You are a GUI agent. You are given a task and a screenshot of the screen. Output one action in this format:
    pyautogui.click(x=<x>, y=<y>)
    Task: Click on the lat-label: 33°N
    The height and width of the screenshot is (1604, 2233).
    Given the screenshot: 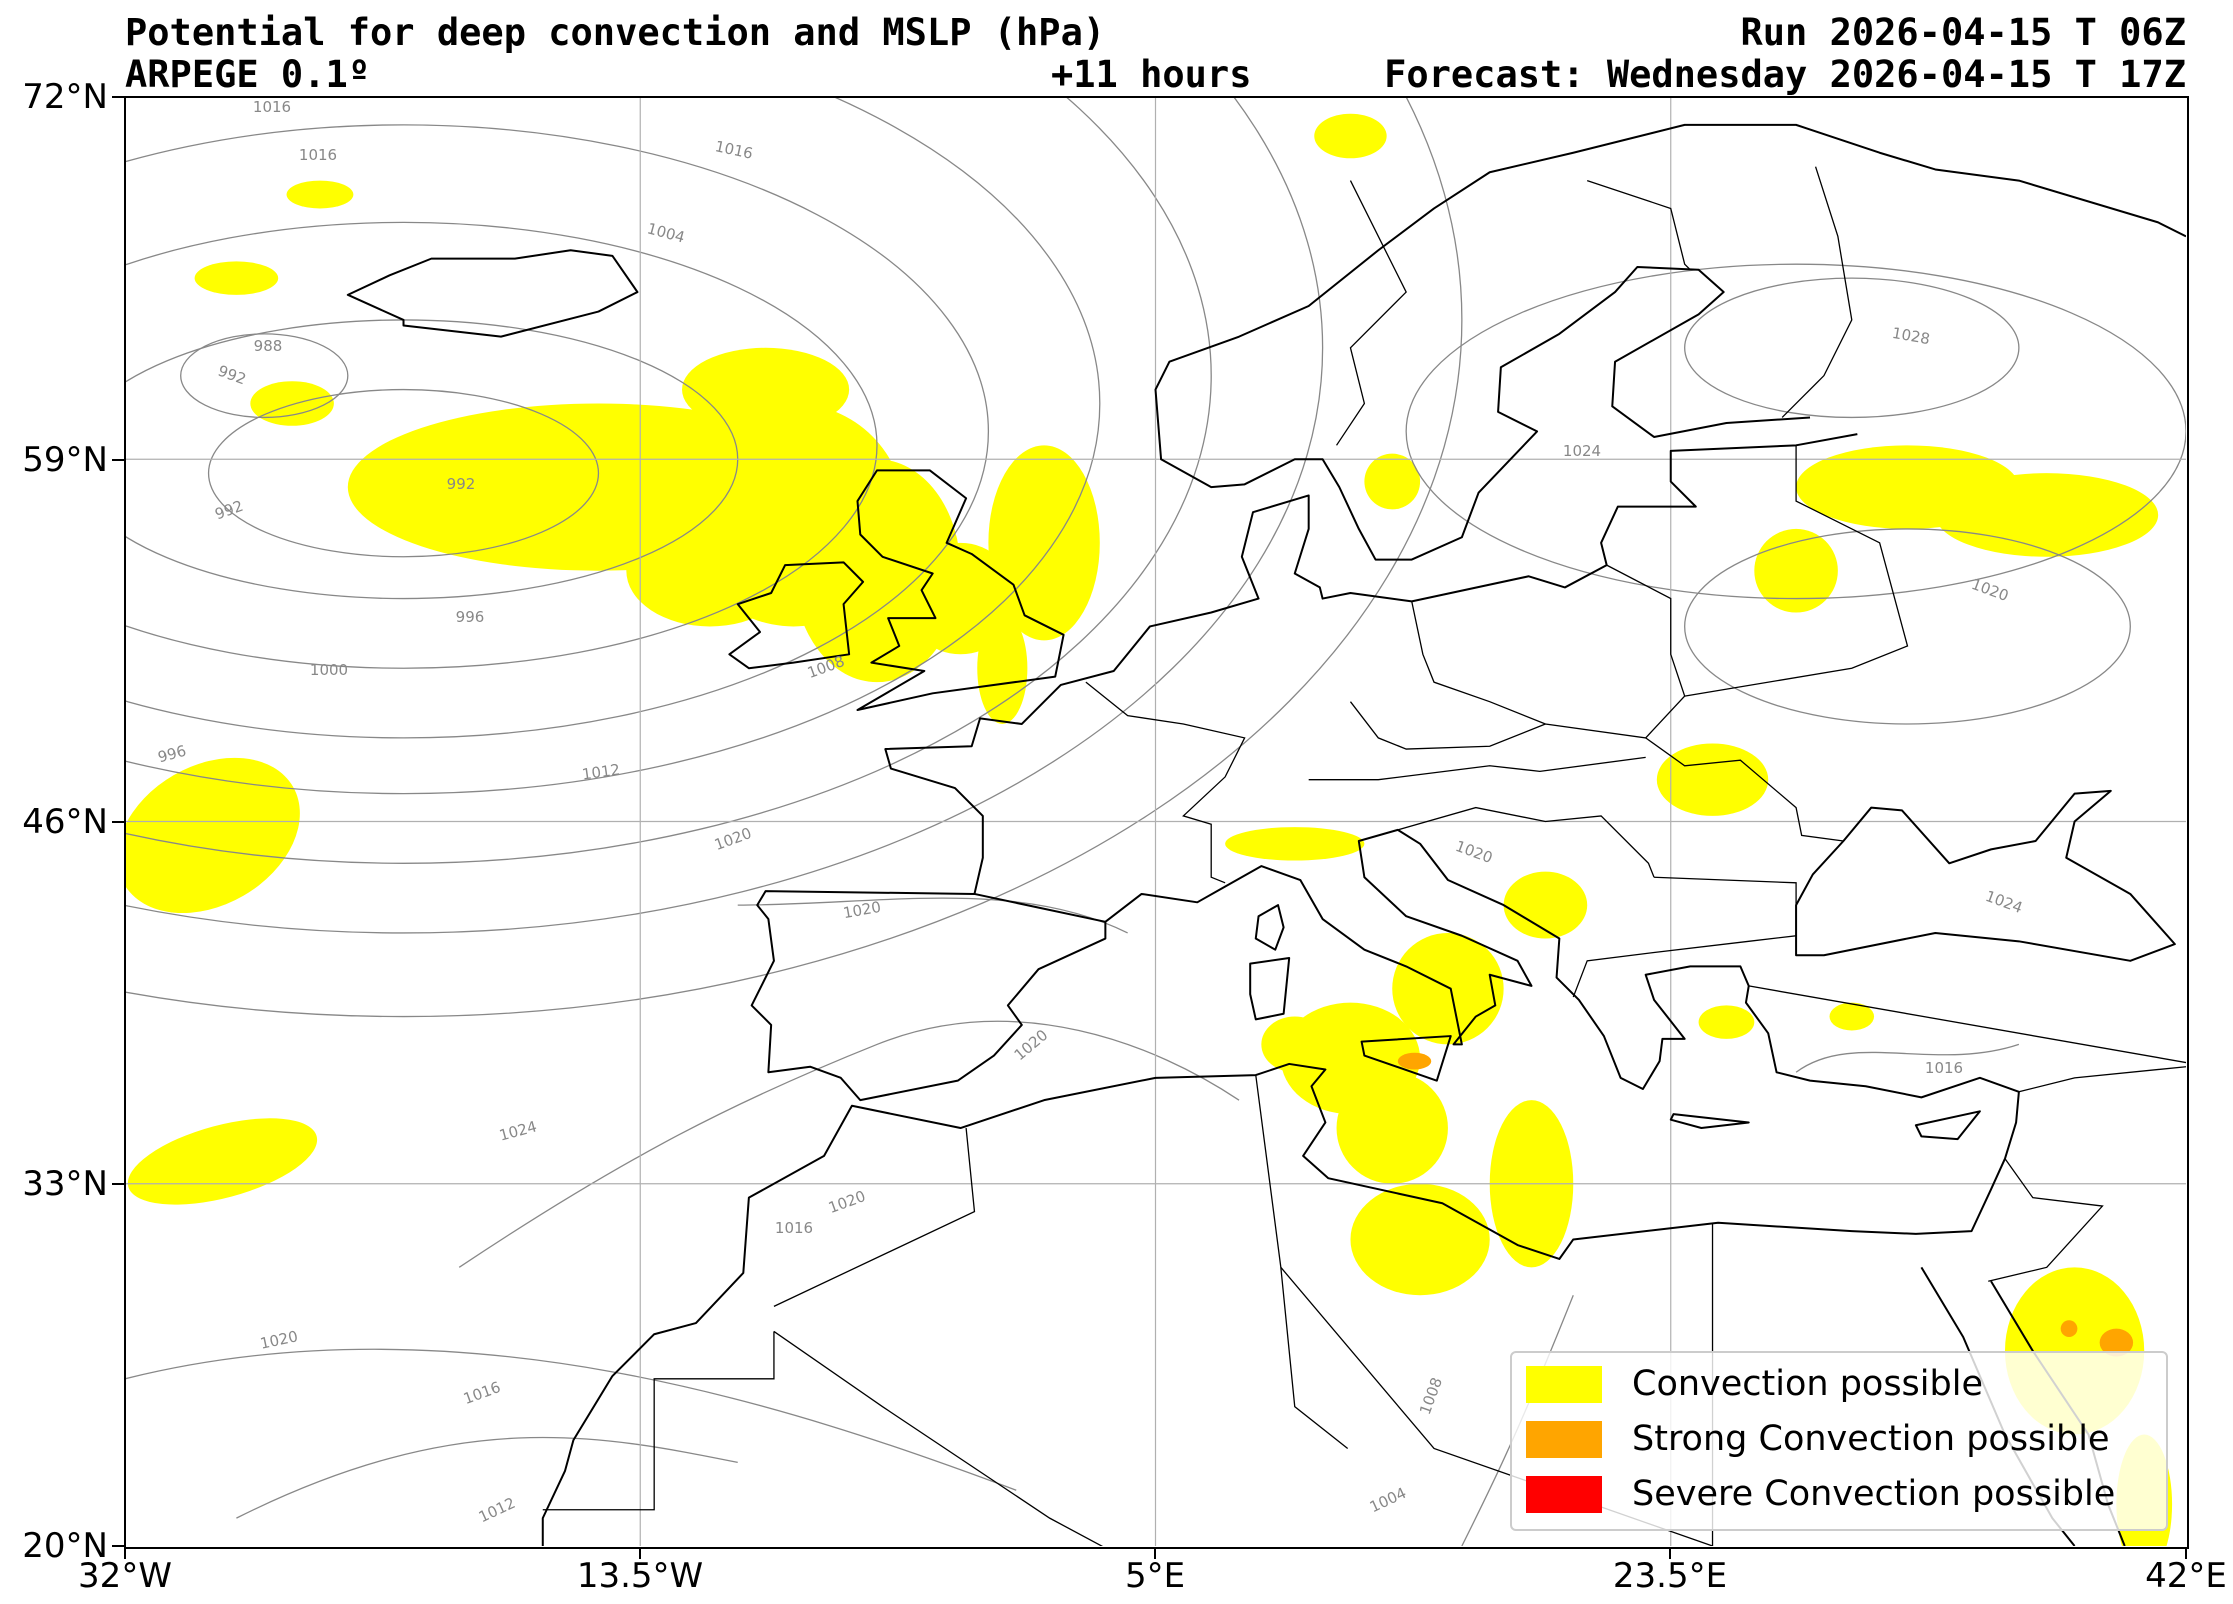 What is the action you would take?
    pyautogui.click(x=65, y=1184)
    